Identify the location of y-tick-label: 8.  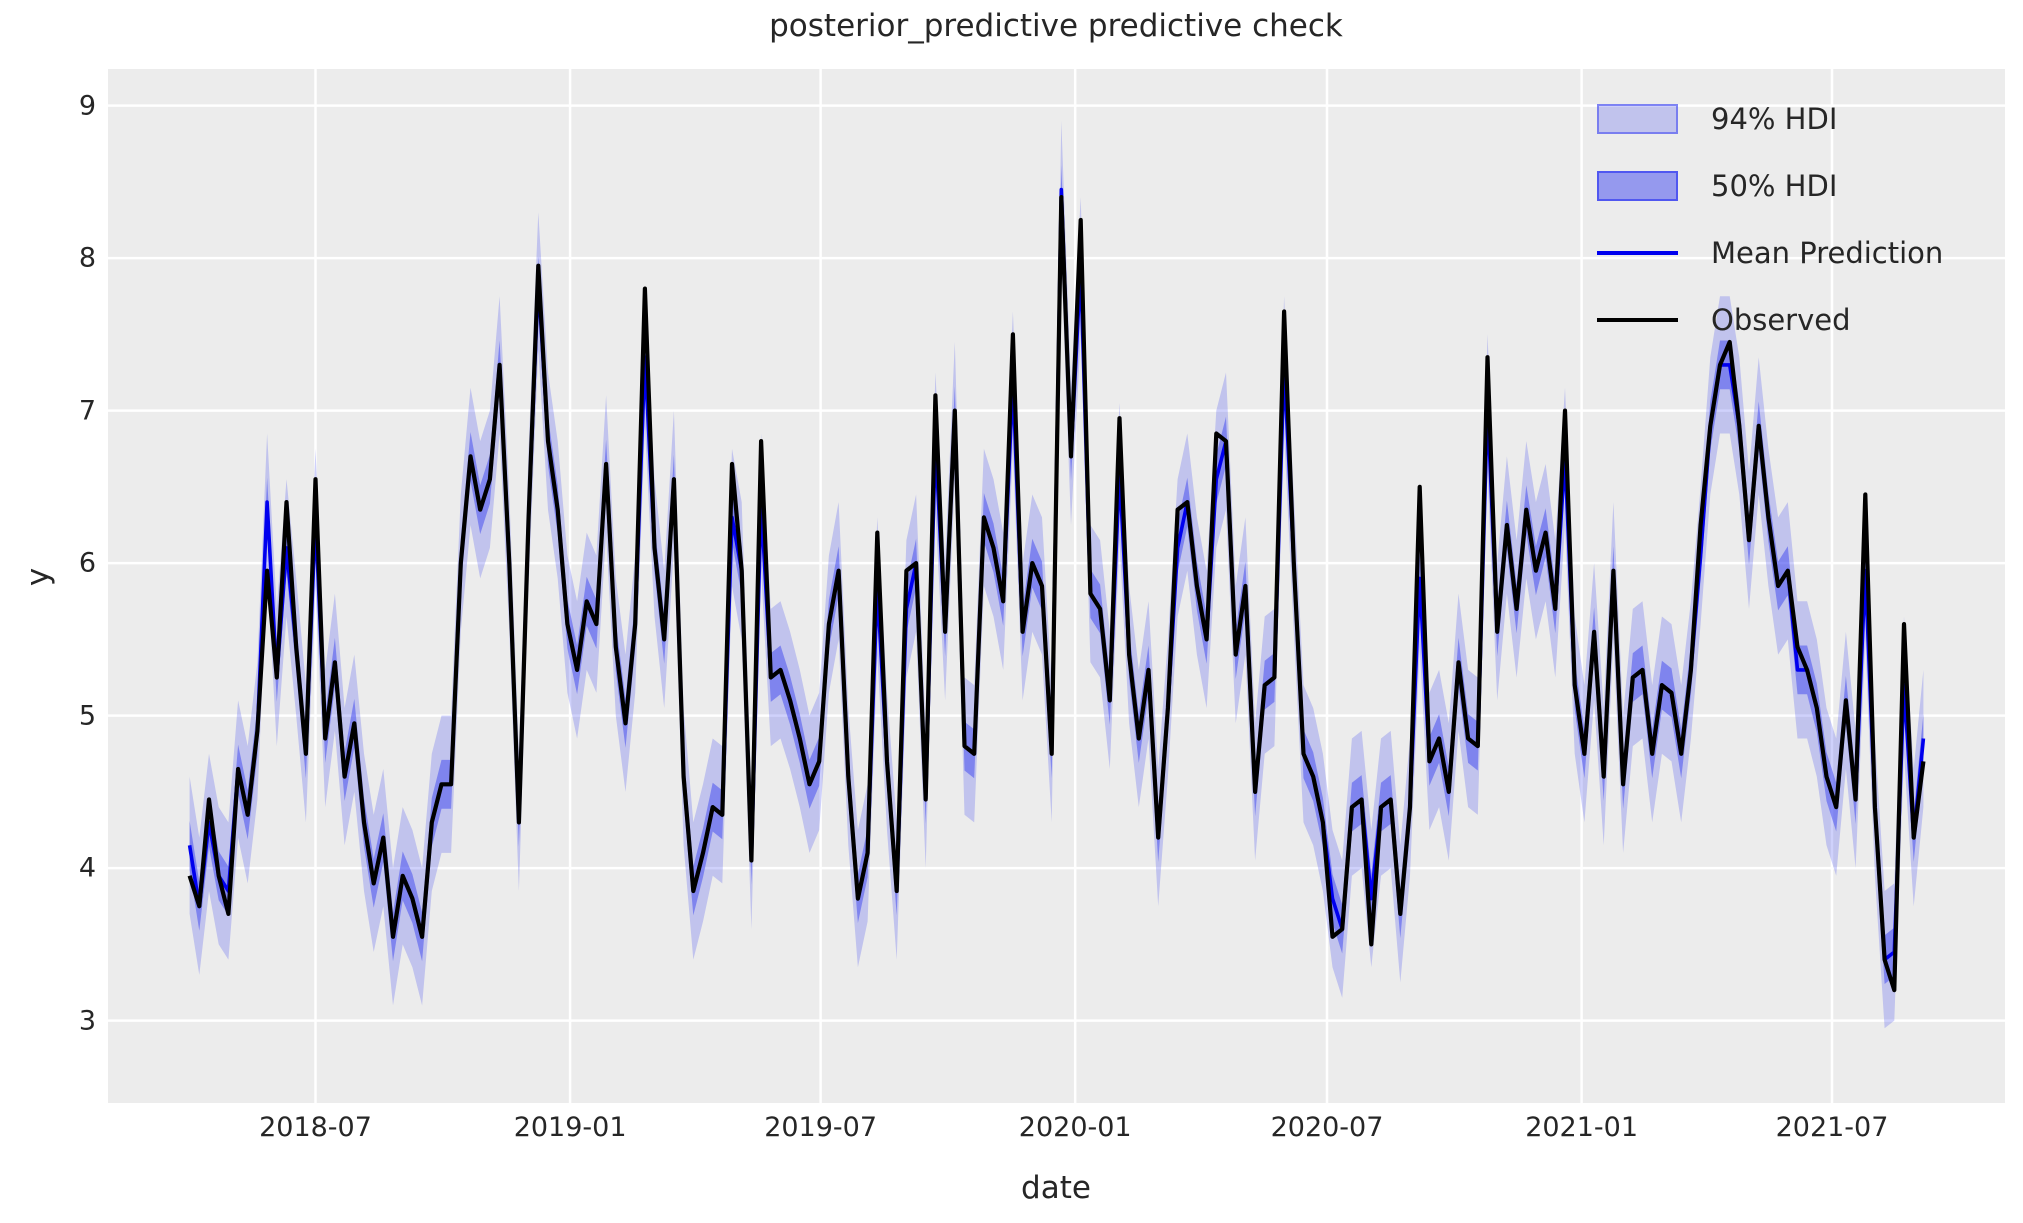
(87, 258).